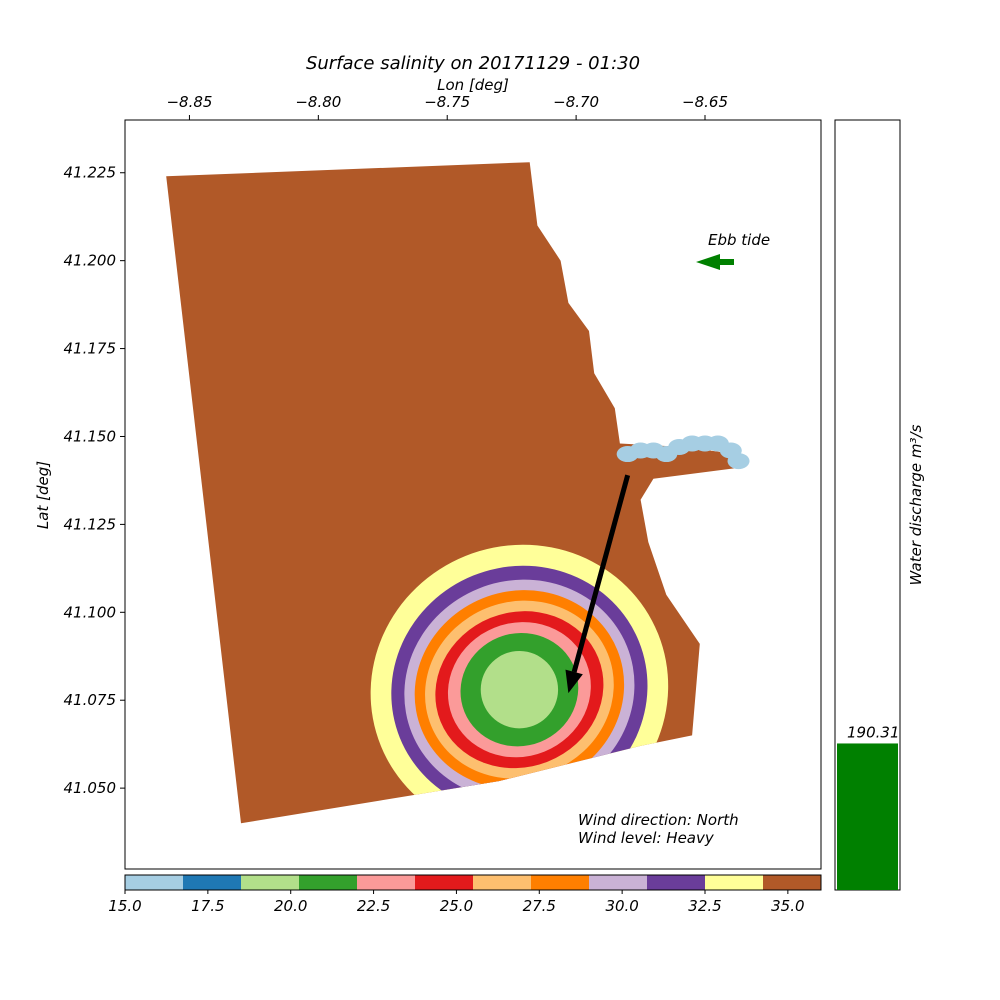 This screenshot has width=1000, height=1000. Describe the element at coordinates (646, 838) in the screenshot. I see `wind-level-label: Wind level: Heavy` at that location.